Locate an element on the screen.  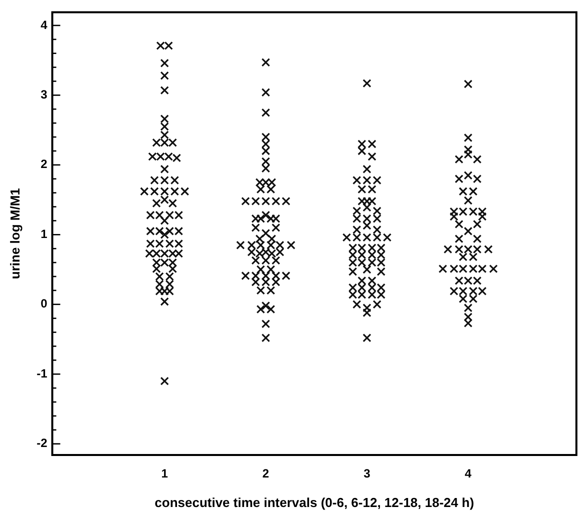
x-tick-label: 4 is located at coordinates (468, 473).